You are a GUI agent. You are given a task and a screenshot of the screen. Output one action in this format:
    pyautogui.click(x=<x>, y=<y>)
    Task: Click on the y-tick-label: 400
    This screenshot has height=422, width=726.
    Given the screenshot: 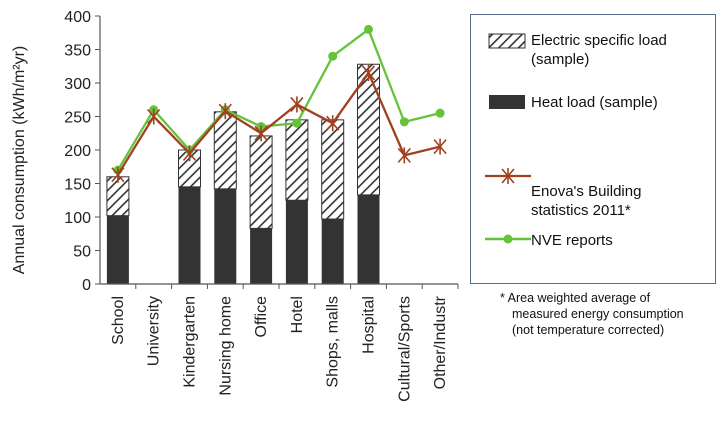 What is the action you would take?
    pyautogui.click(x=77, y=17)
    